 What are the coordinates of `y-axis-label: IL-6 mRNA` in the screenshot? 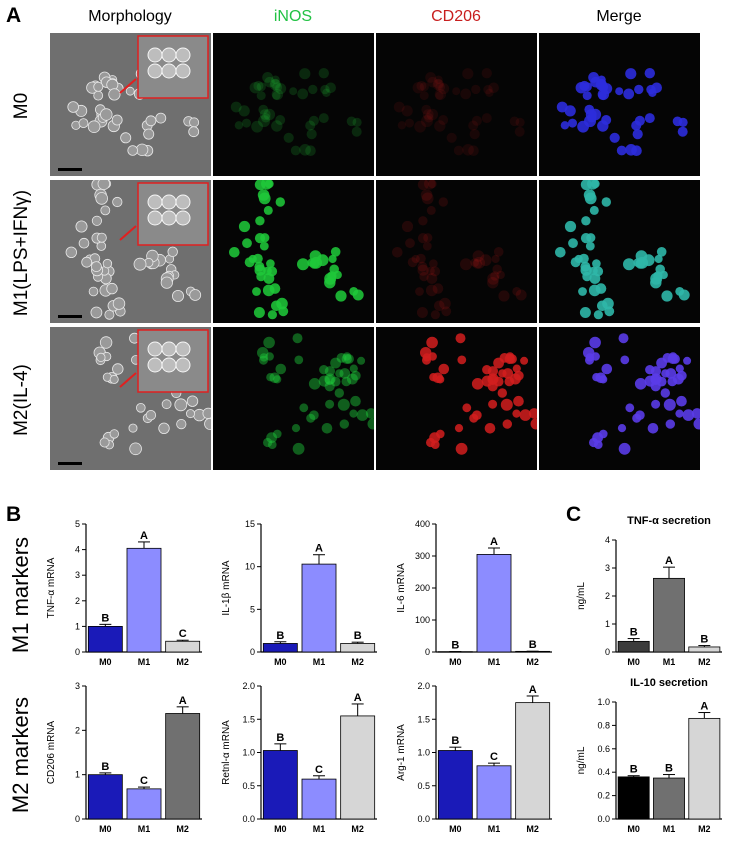 It's located at (401, 588).